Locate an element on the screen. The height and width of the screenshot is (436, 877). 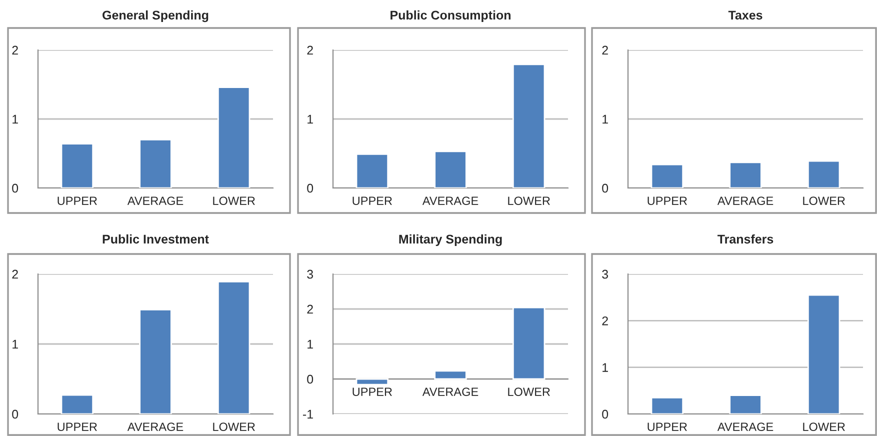
chart-title: Public Investment is located at coordinates (155, 239).